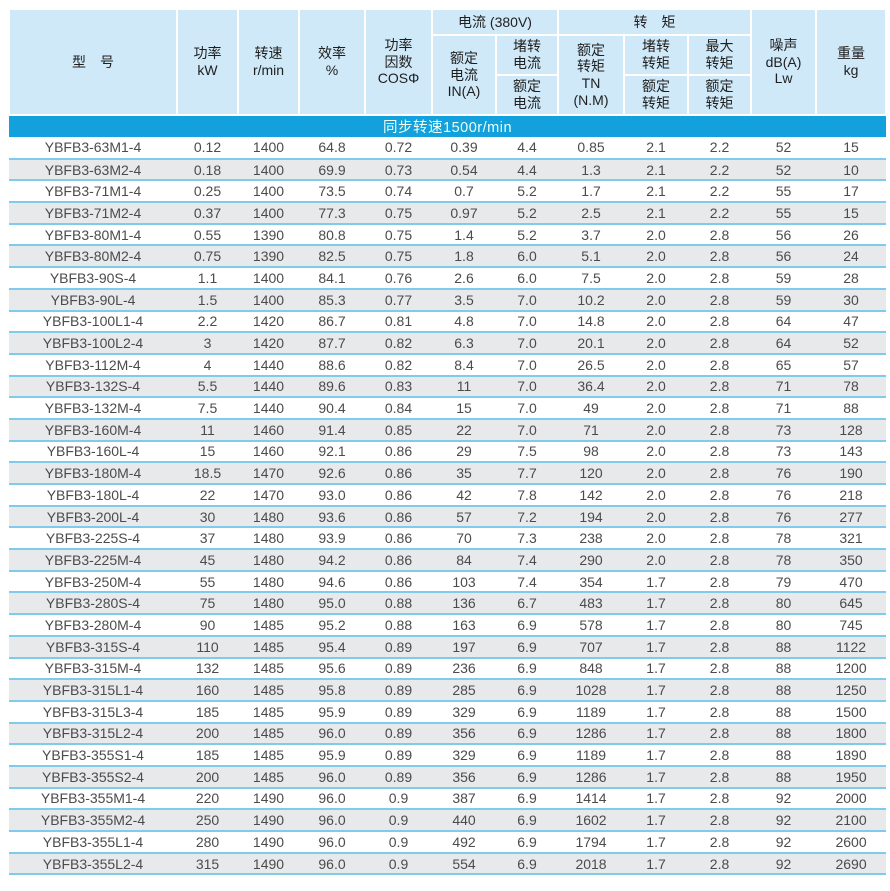  What do you see at coordinates (207, 365) in the screenshot?
I see `cell-power-kw: 4` at bounding box center [207, 365].